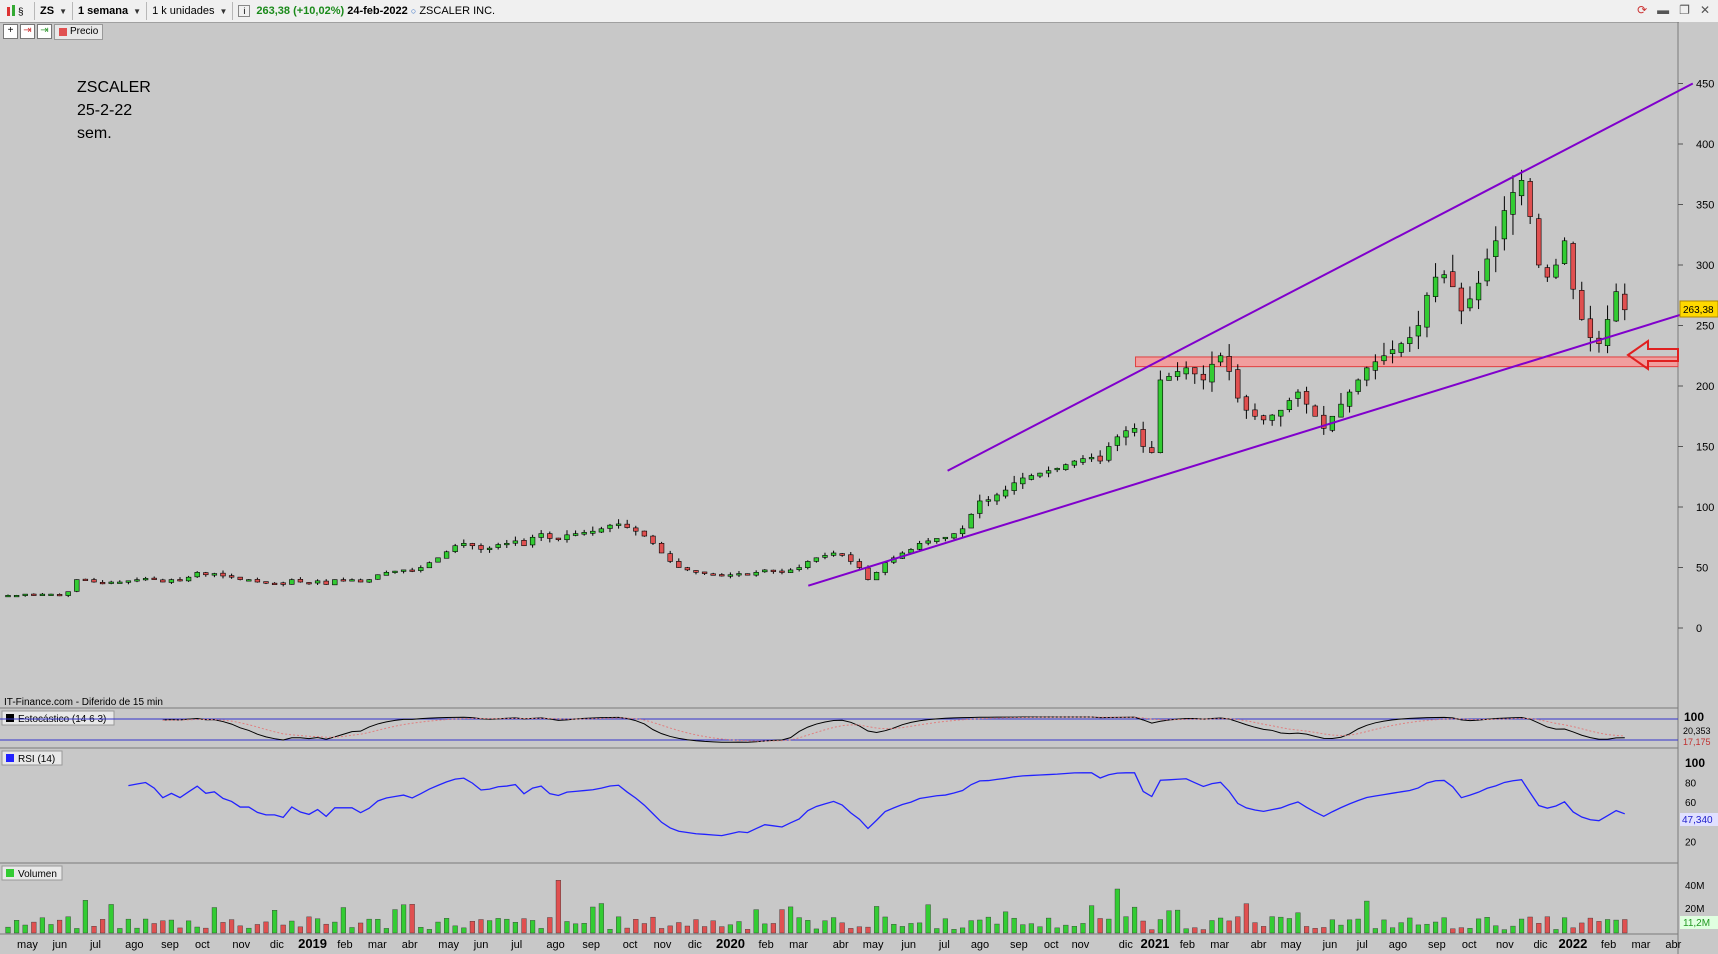  Describe the element at coordinates (908, 945) in the screenshot. I see `time-label: jun` at that location.